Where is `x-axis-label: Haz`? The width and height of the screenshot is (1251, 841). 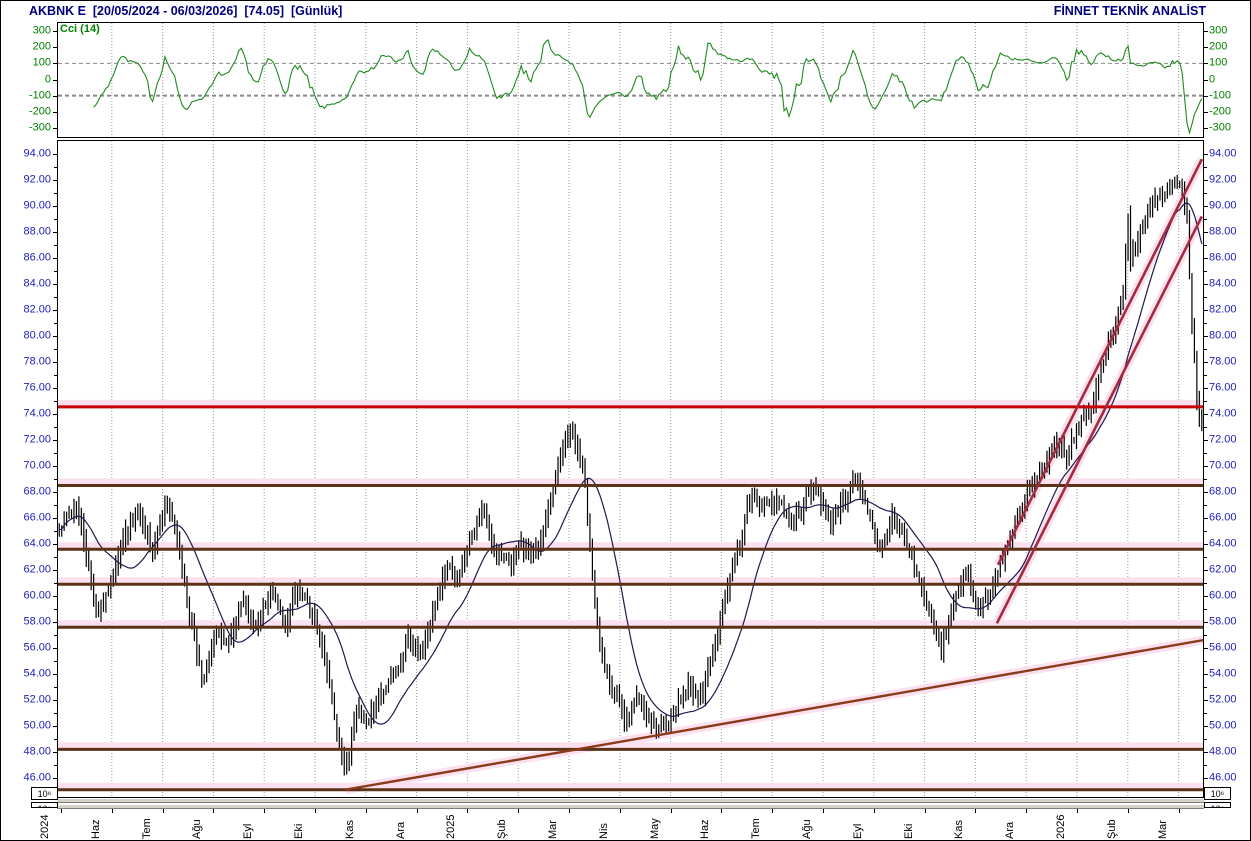 x-axis-label: Haz is located at coordinates (95, 829).